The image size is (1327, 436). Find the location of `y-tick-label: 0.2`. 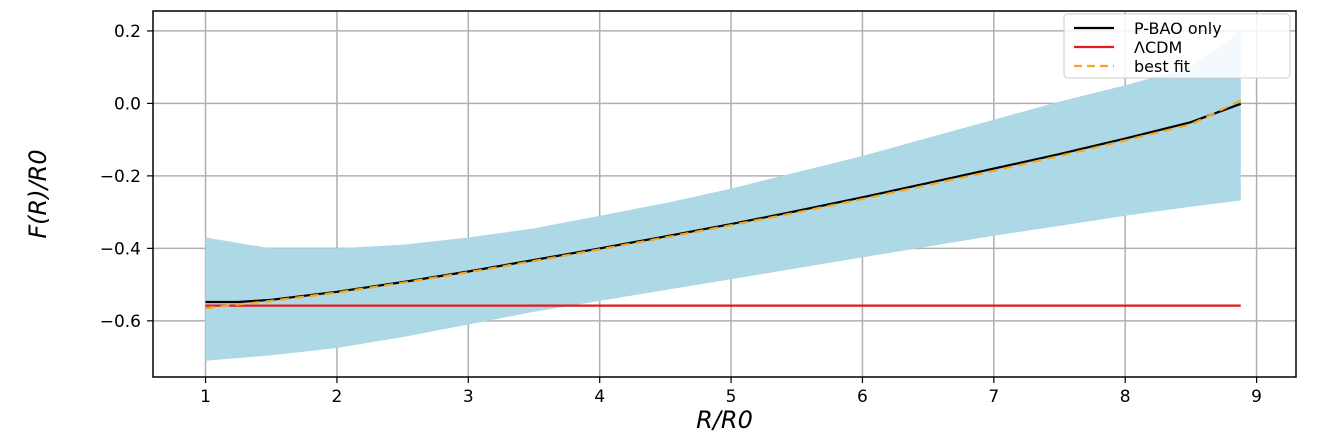

y-tick-label: 0.2 is located at coordinates (127, 32).